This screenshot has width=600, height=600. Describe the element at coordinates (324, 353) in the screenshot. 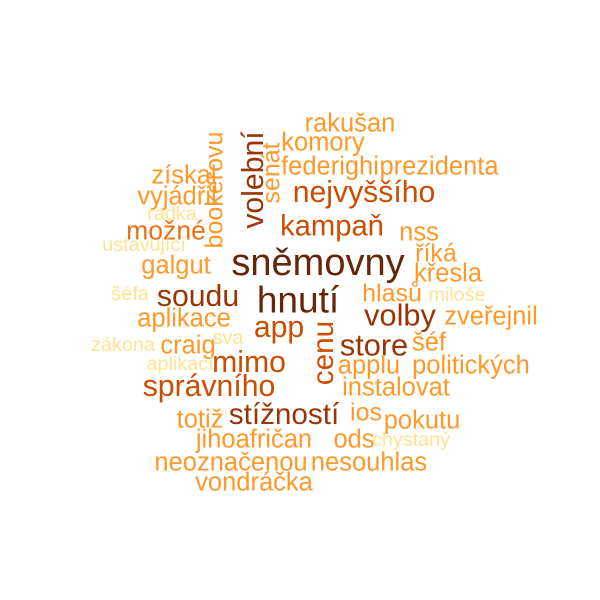

I see `word-cenu: cenu` at that location.